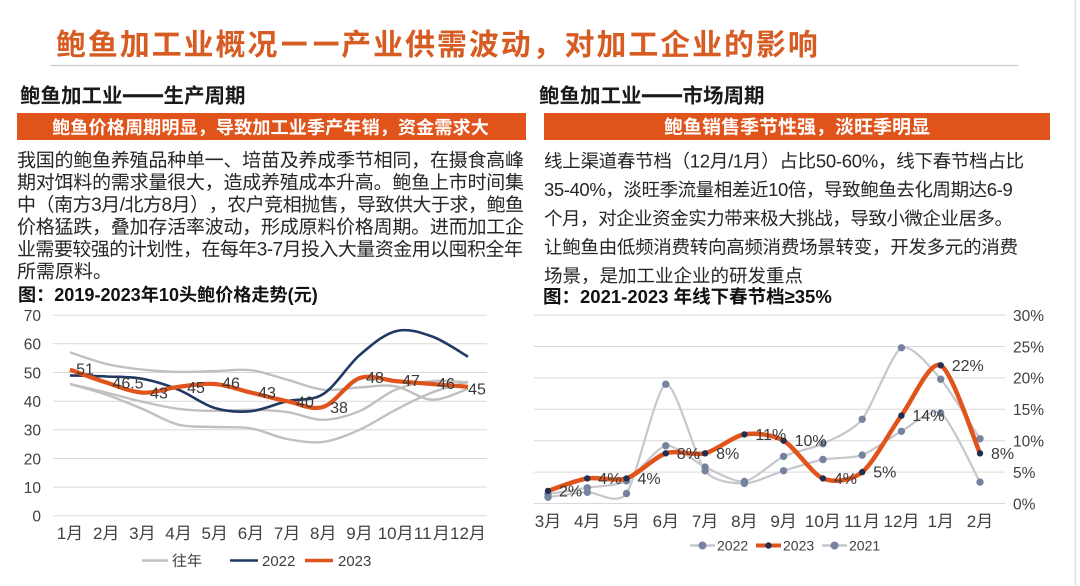  I want to click on svg-text: 30%, so click(1028, 316).